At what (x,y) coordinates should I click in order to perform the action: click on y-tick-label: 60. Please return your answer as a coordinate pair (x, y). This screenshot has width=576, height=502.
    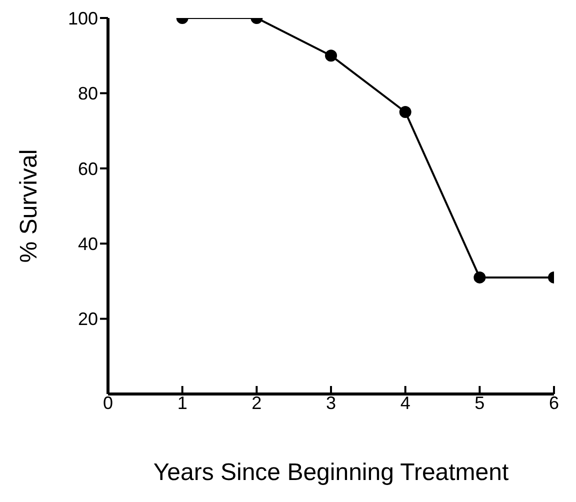
    Looking at the image, I should click on (88, 168).